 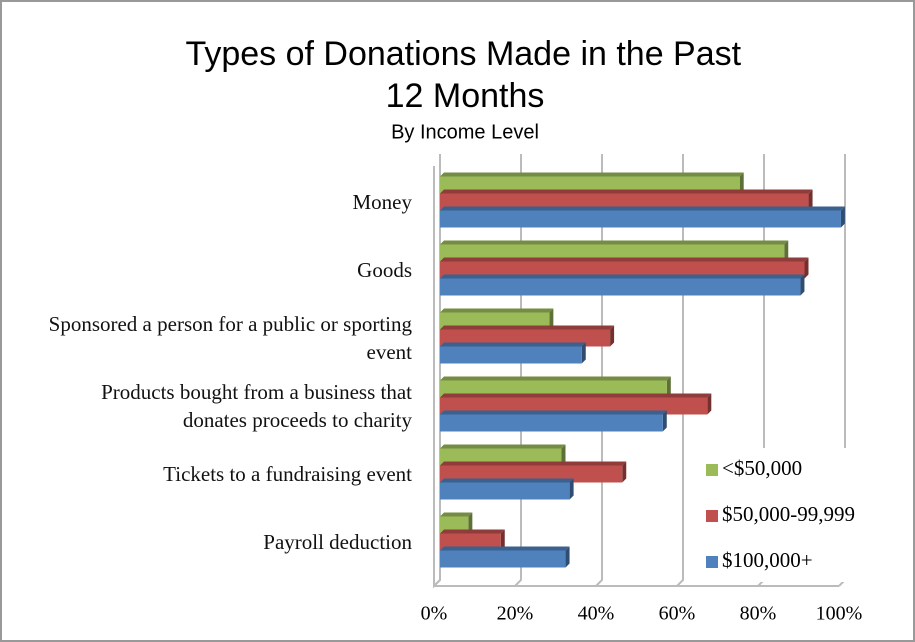 I want to click on x-tick-label: 60%, so click(x=677, y=614).